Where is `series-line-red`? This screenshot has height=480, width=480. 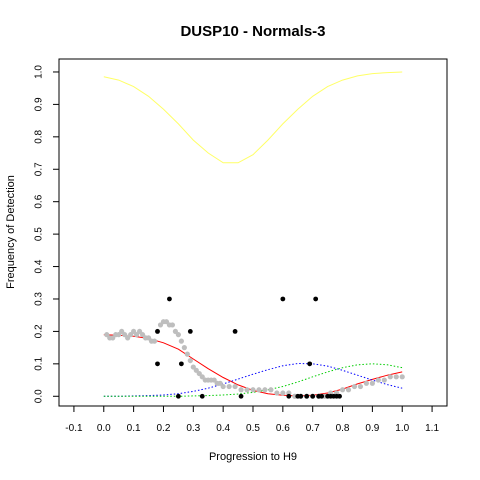
series-line-red is located at coordinates (253, 365).